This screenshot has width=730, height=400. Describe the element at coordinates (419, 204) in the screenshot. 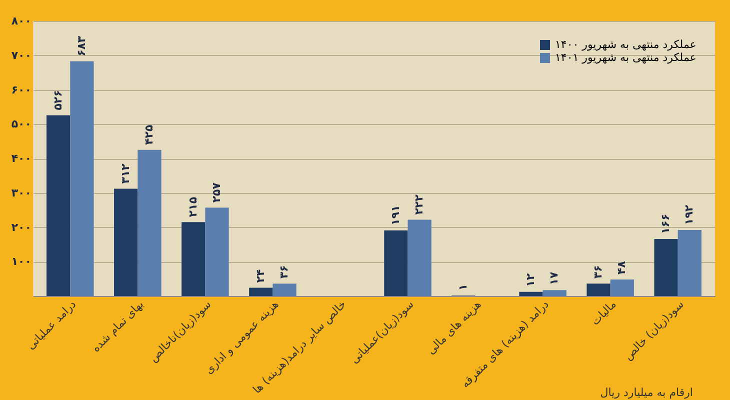

I see `data-label: ۲۲۲` at that location.